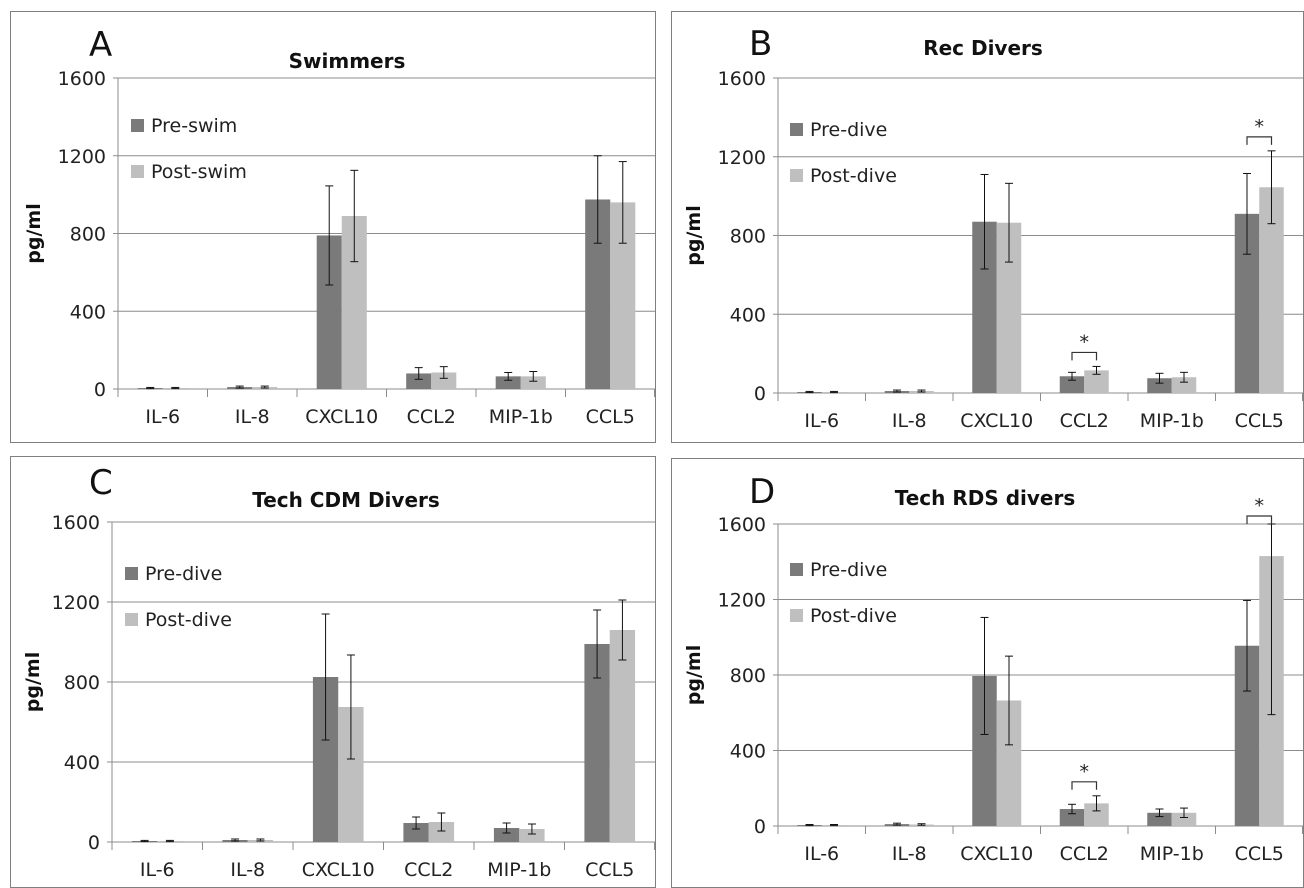  What do you see at coordinates (199, 172) in the screenshot?
I see `legend-label-post-swim: Post-swim` at bounding box center [199, 172].